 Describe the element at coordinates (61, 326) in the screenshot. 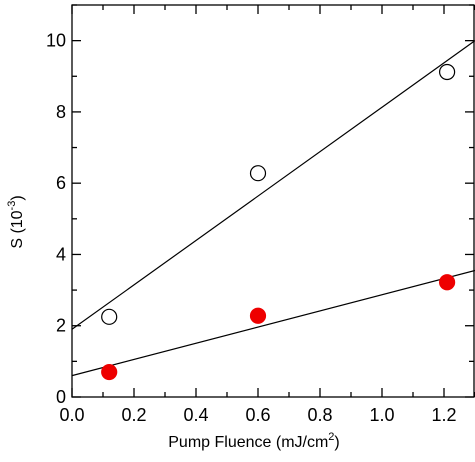

I see `y-tick-label: 2` at that location.